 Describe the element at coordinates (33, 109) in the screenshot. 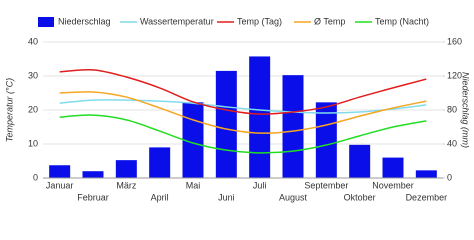

I see `y-tick-label: 20` at that location.